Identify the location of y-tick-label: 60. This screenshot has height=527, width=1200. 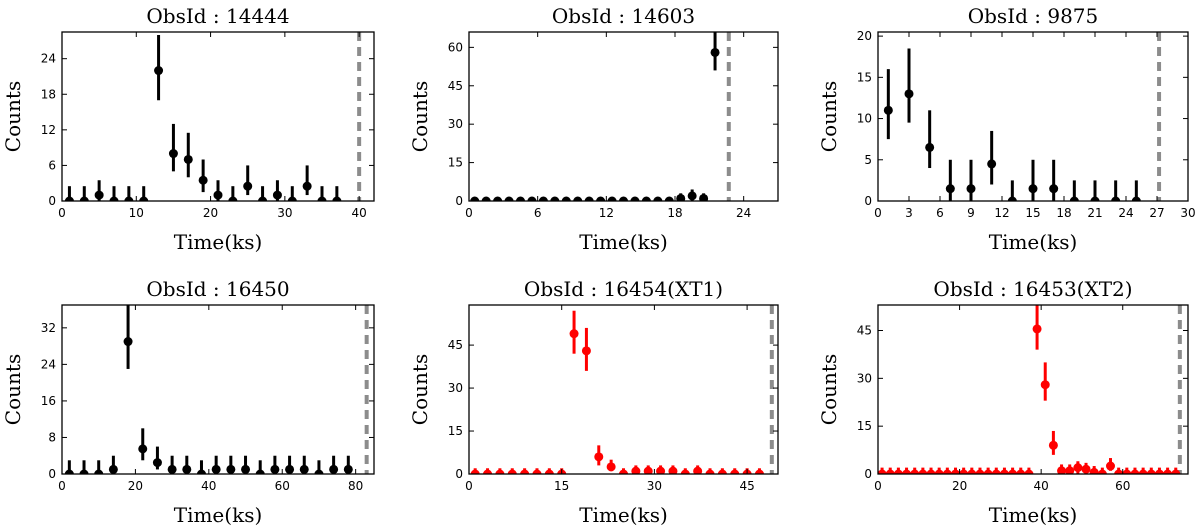
(455, 47).